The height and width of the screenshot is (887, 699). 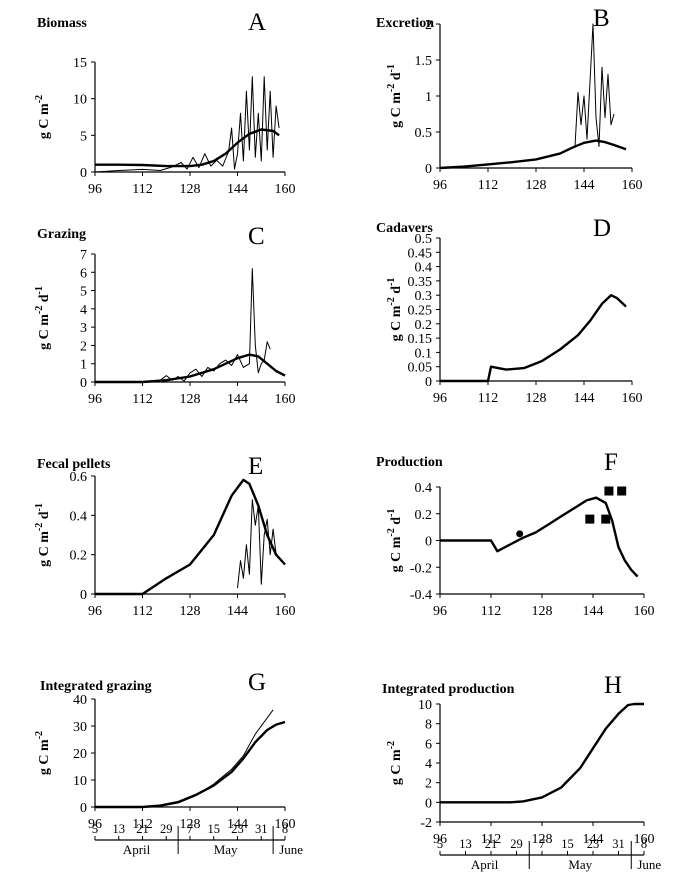 I want to click on panel-title: Production, so click(x=409, y=462).